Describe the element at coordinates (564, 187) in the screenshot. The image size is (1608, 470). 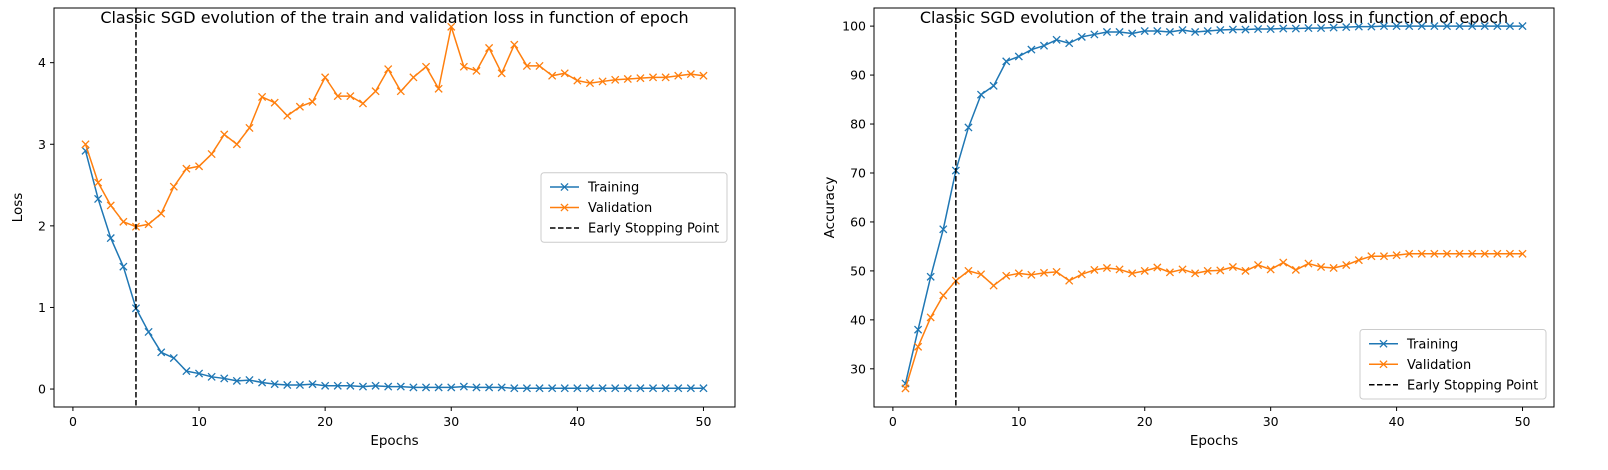
I see `legend-marker` at that location.